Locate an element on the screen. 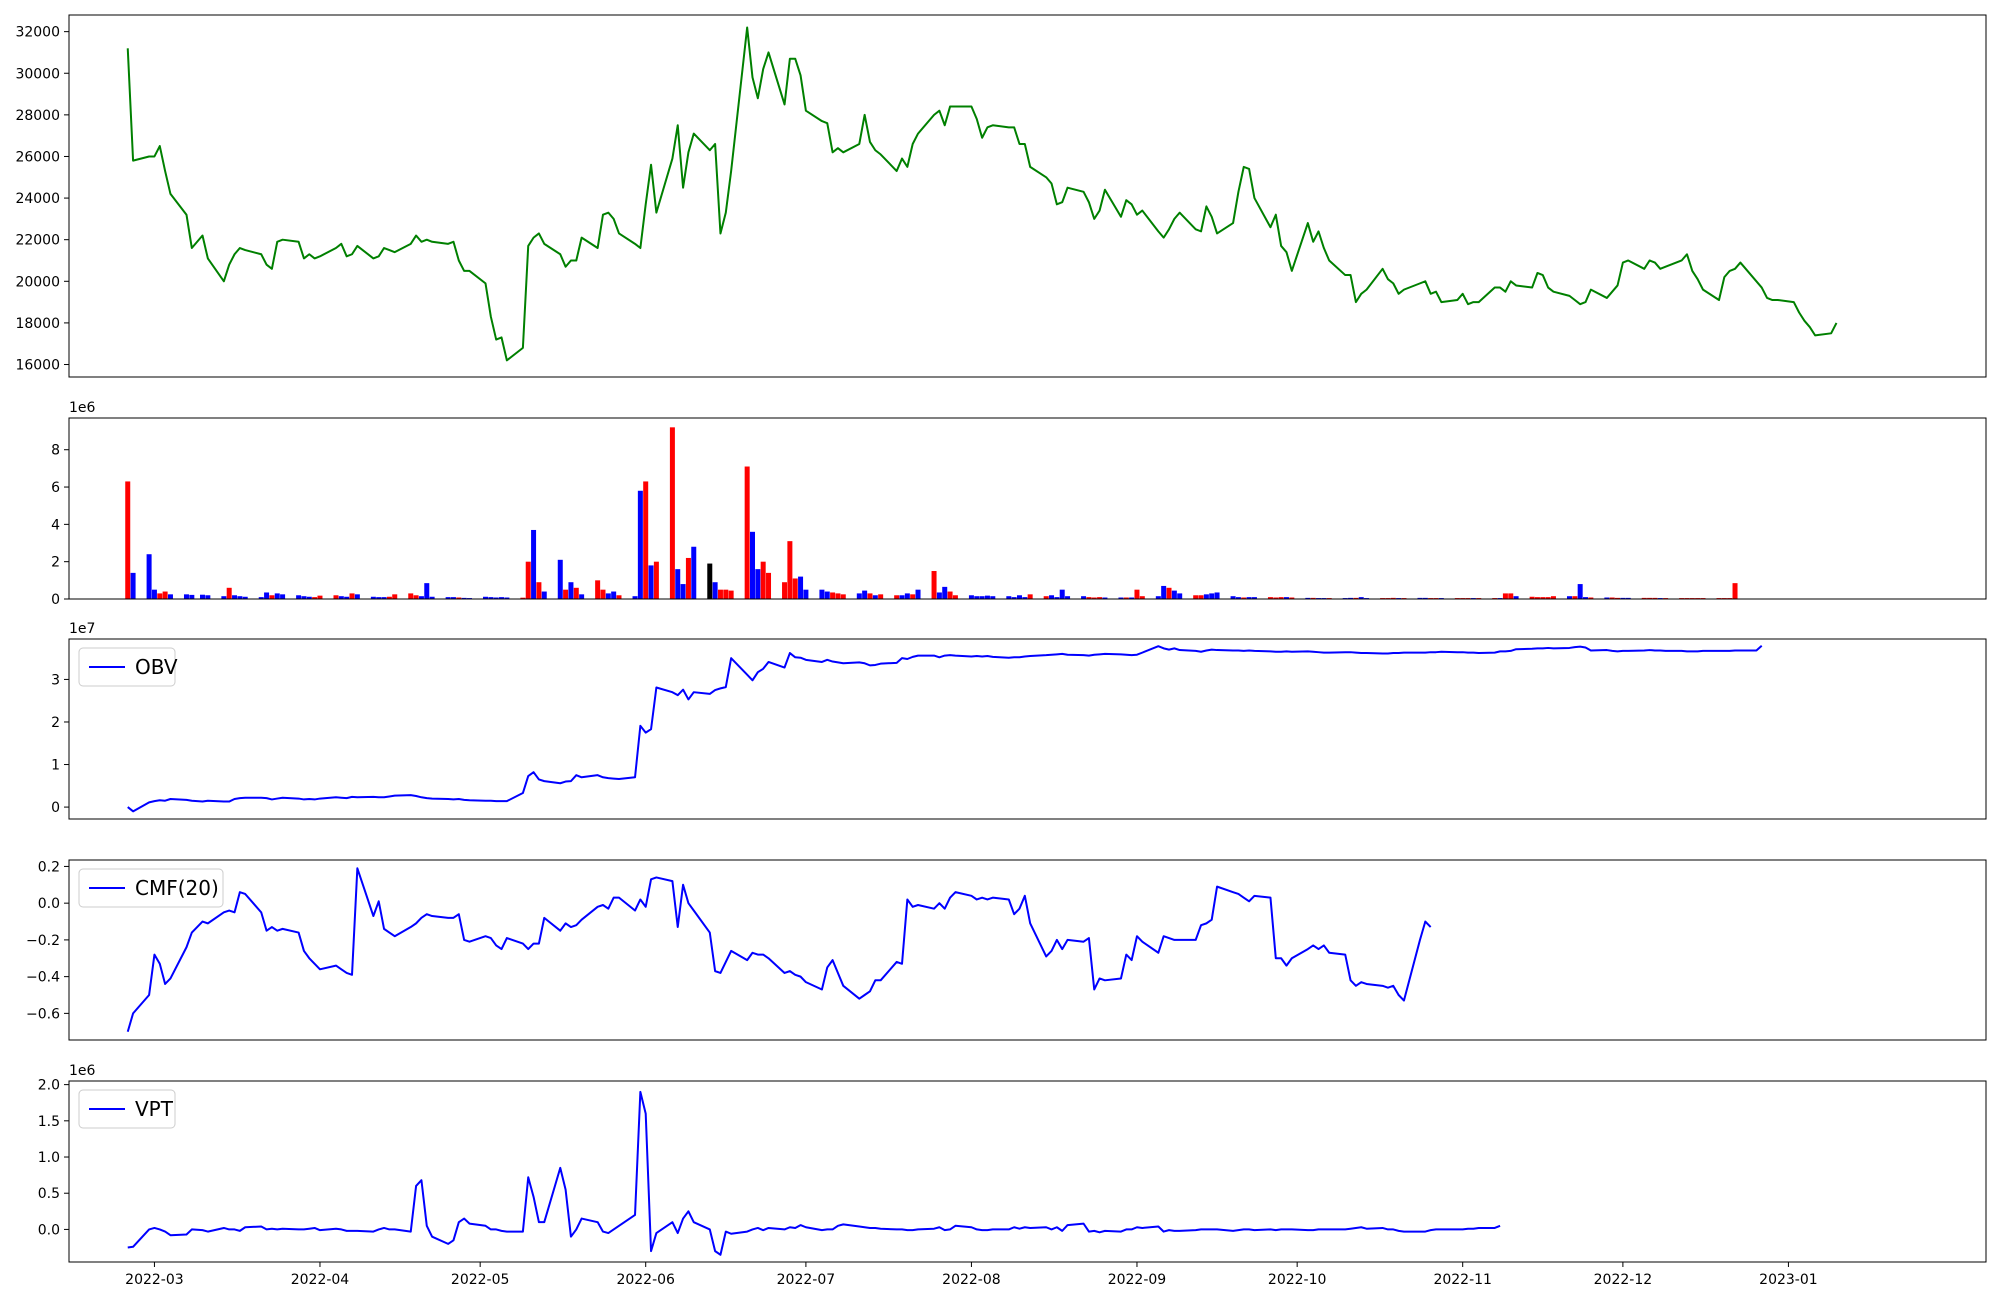 Image resolution: width=2000 pixels, height=1305 pixels. y-tick-label: 8 is located at coordinates (55, 451).